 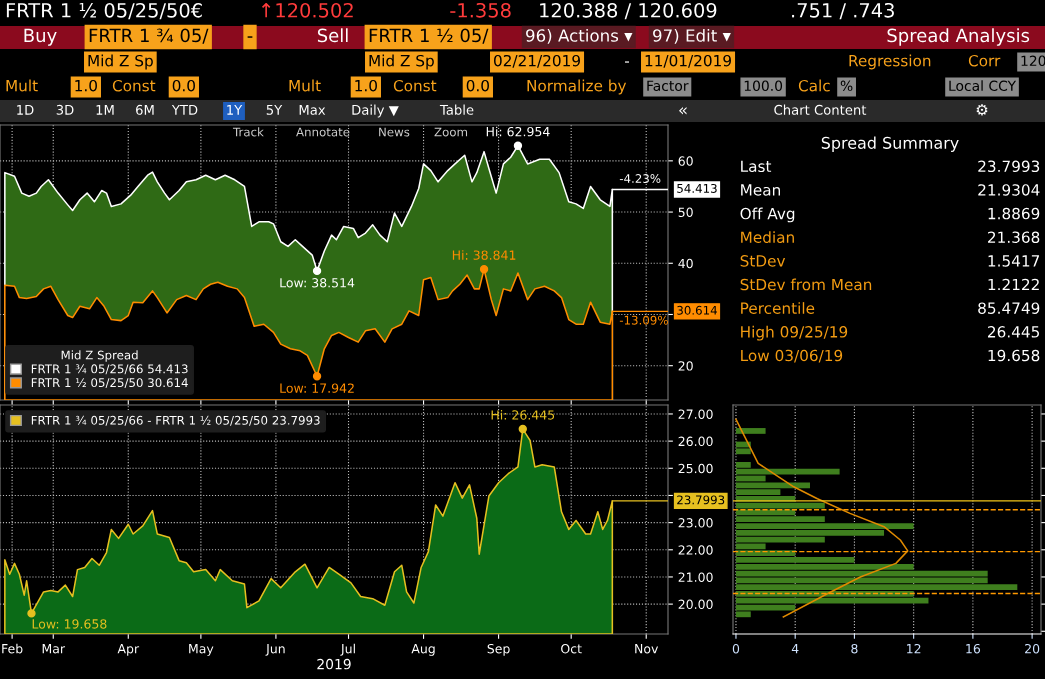 I want to click on y-tick-label: 22.00, so click(x=695, y=550).